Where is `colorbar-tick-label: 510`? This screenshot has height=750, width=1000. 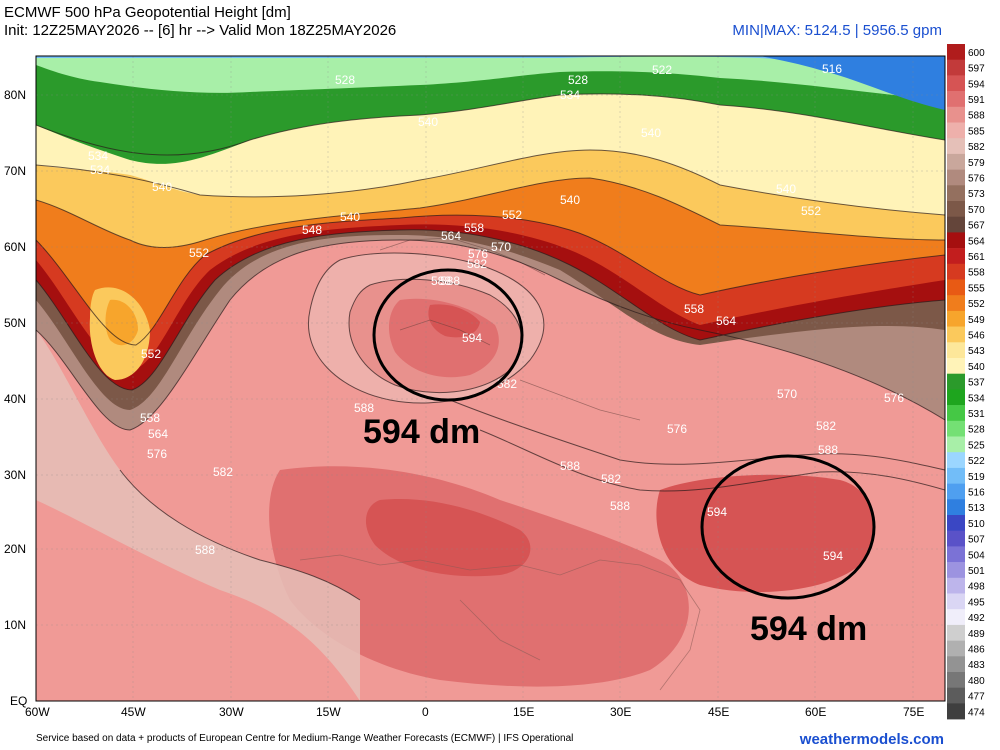 colorbar-tick-label: 510 is located at coordinates (976, 524).